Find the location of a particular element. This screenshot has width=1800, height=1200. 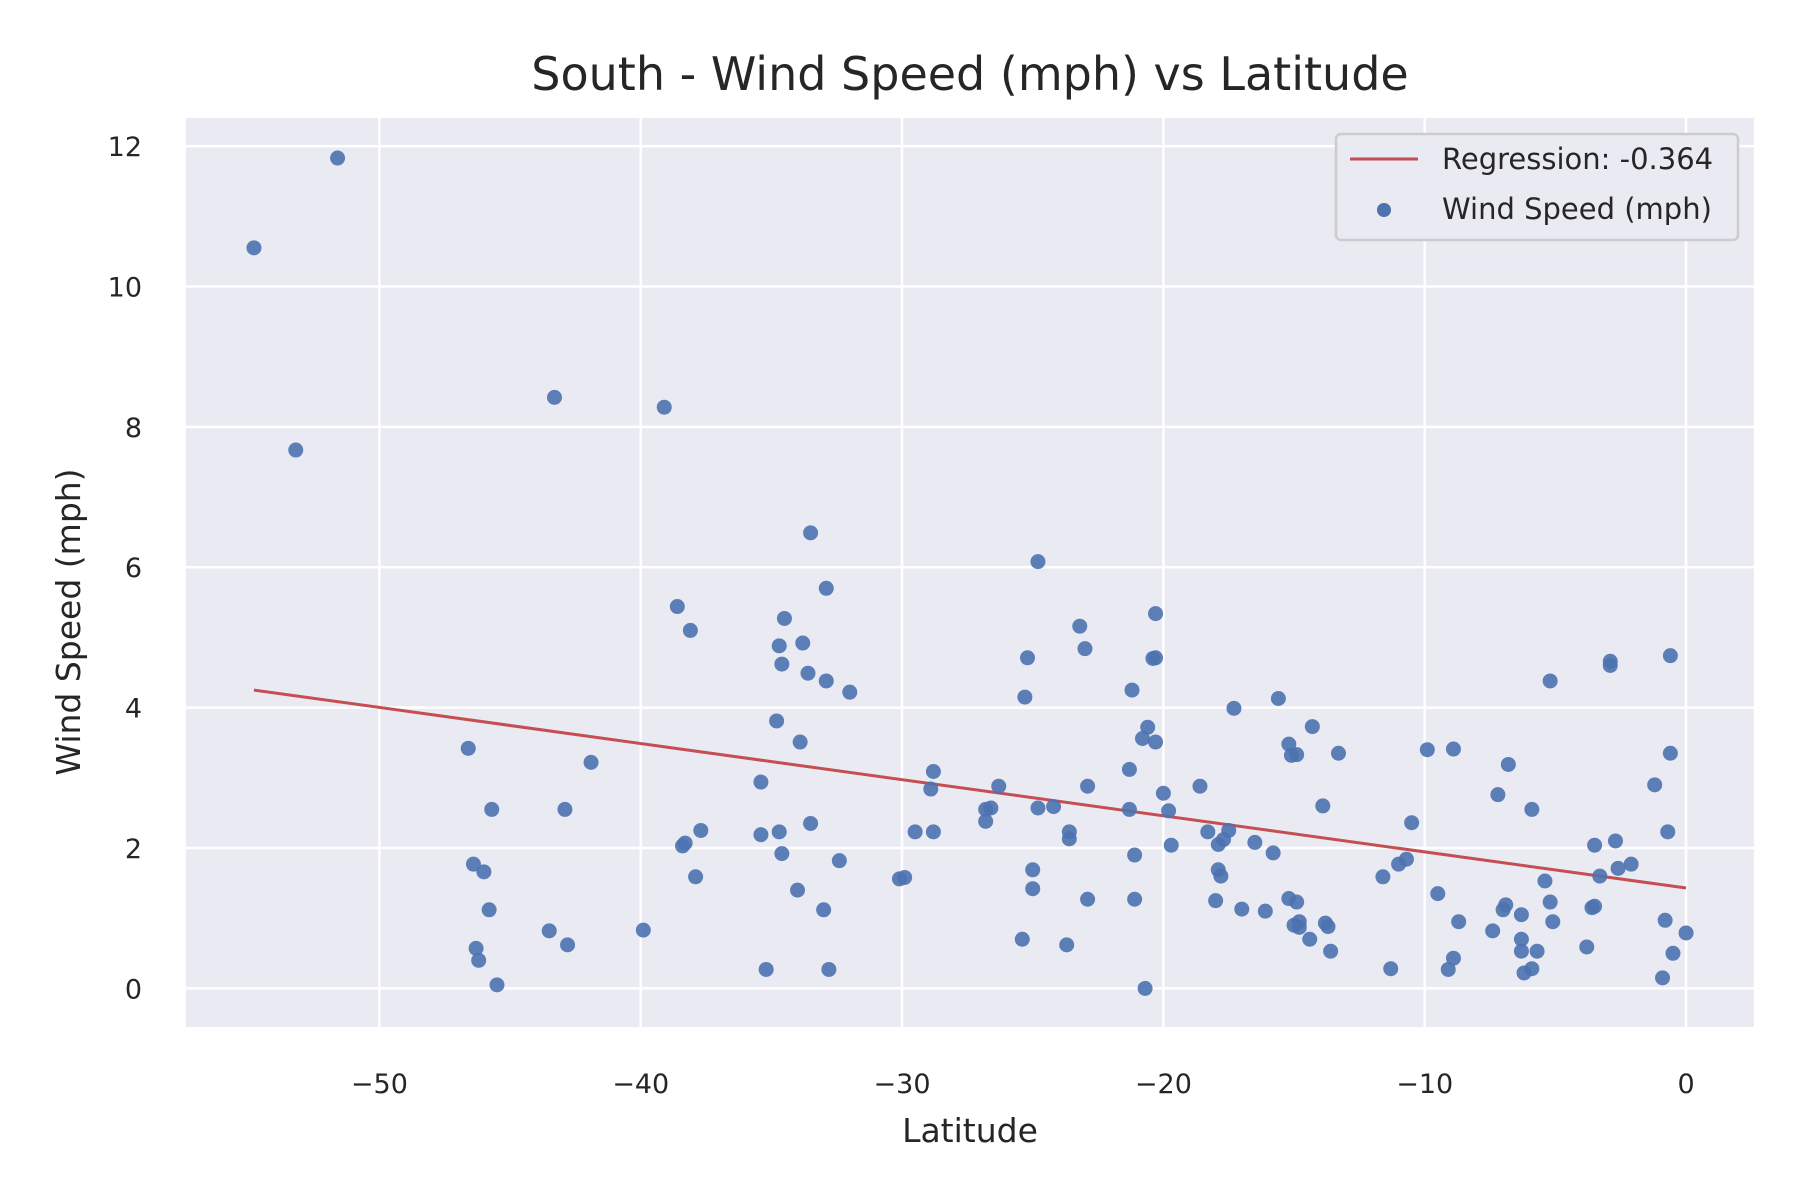

y-tick-label: 4 is located at coordinates (133, 709).